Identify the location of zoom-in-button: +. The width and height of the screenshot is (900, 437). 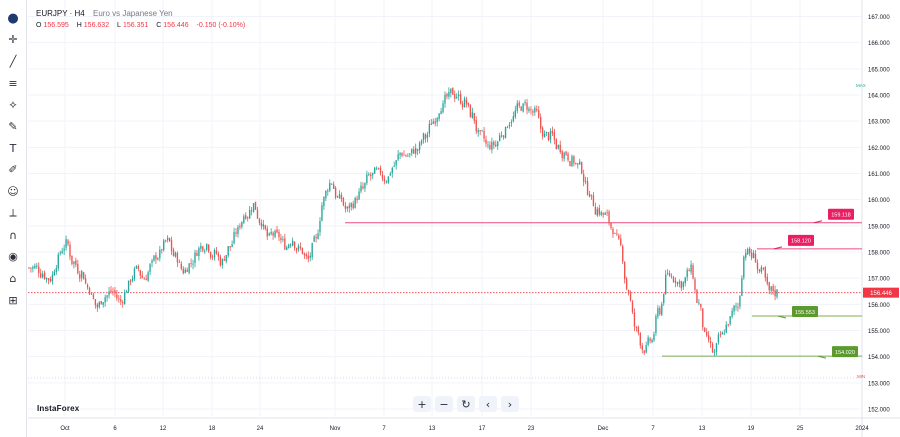
(422, 404).